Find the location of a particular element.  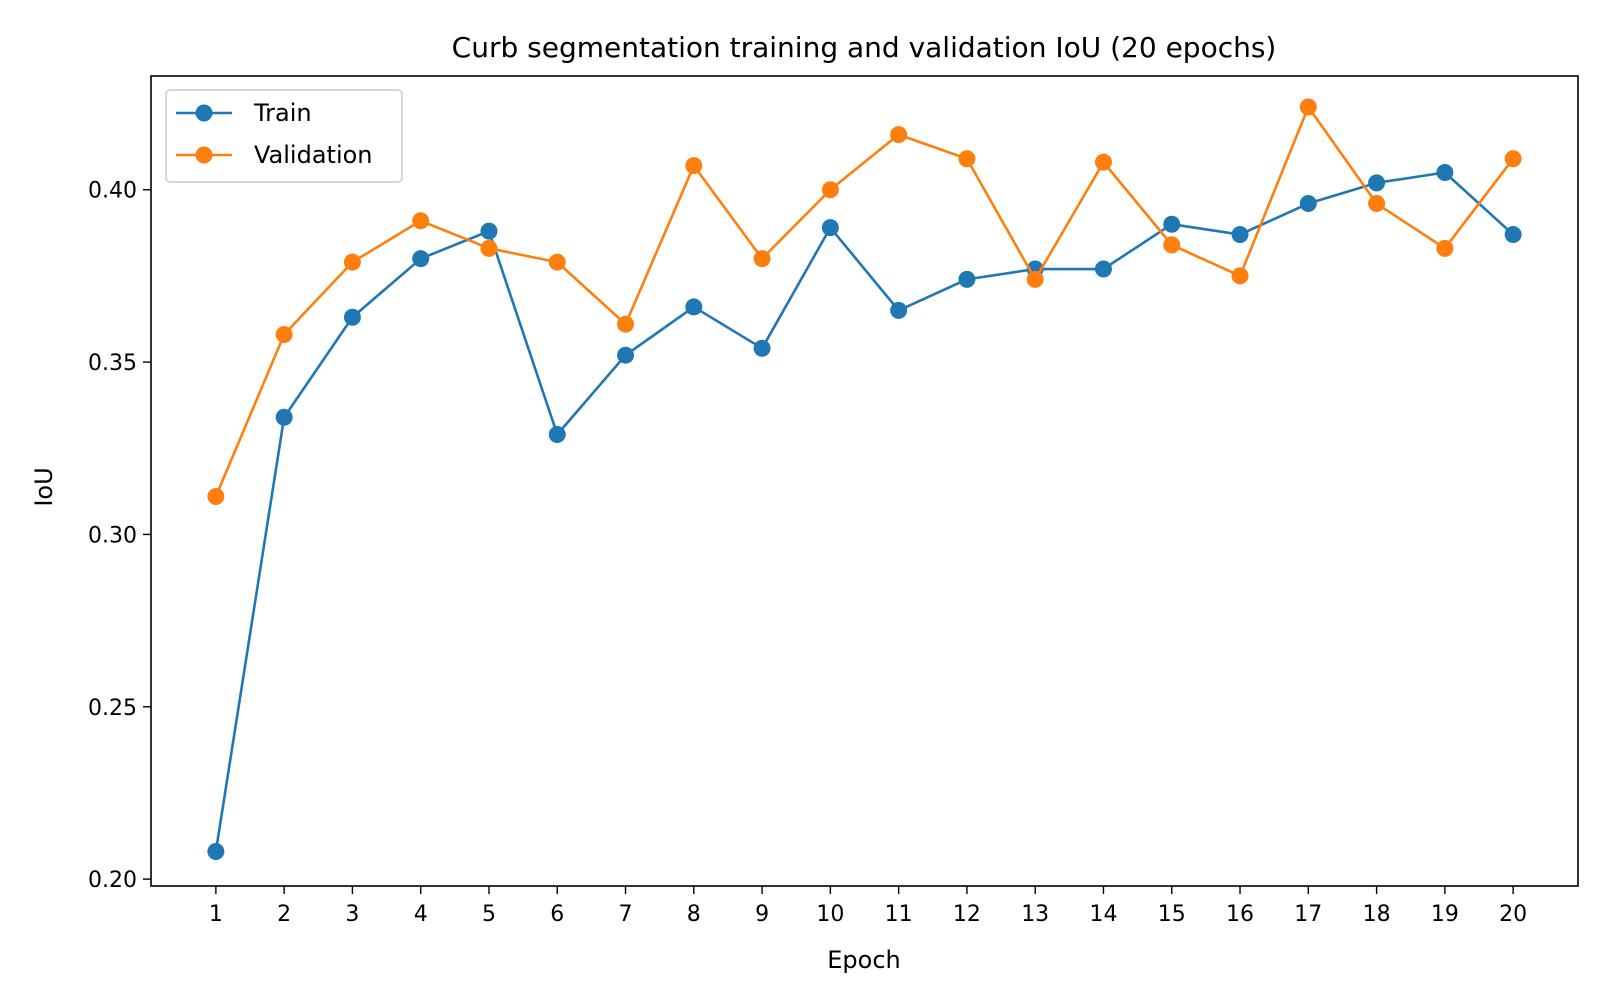

x-tick-label: 15 is located at coordinates (1172, 914).